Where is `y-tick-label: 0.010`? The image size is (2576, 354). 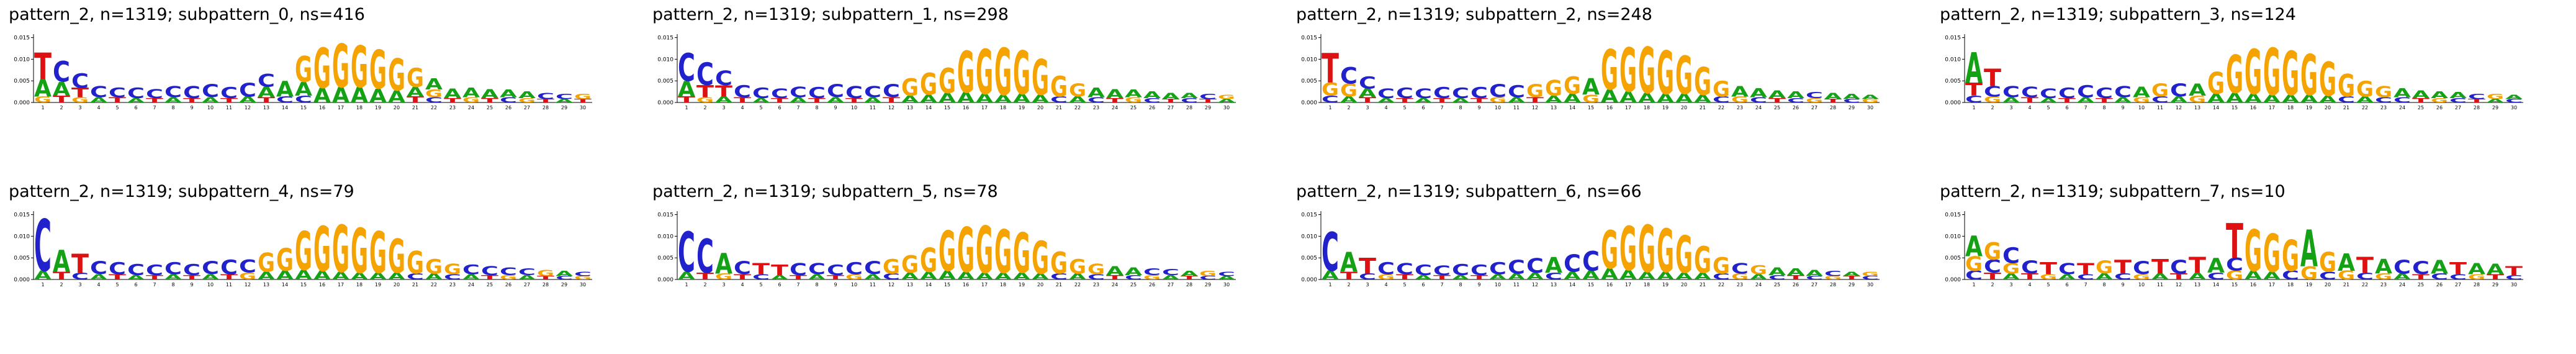 y-tick-label: 0.010 is located at coordinates (665, 60).